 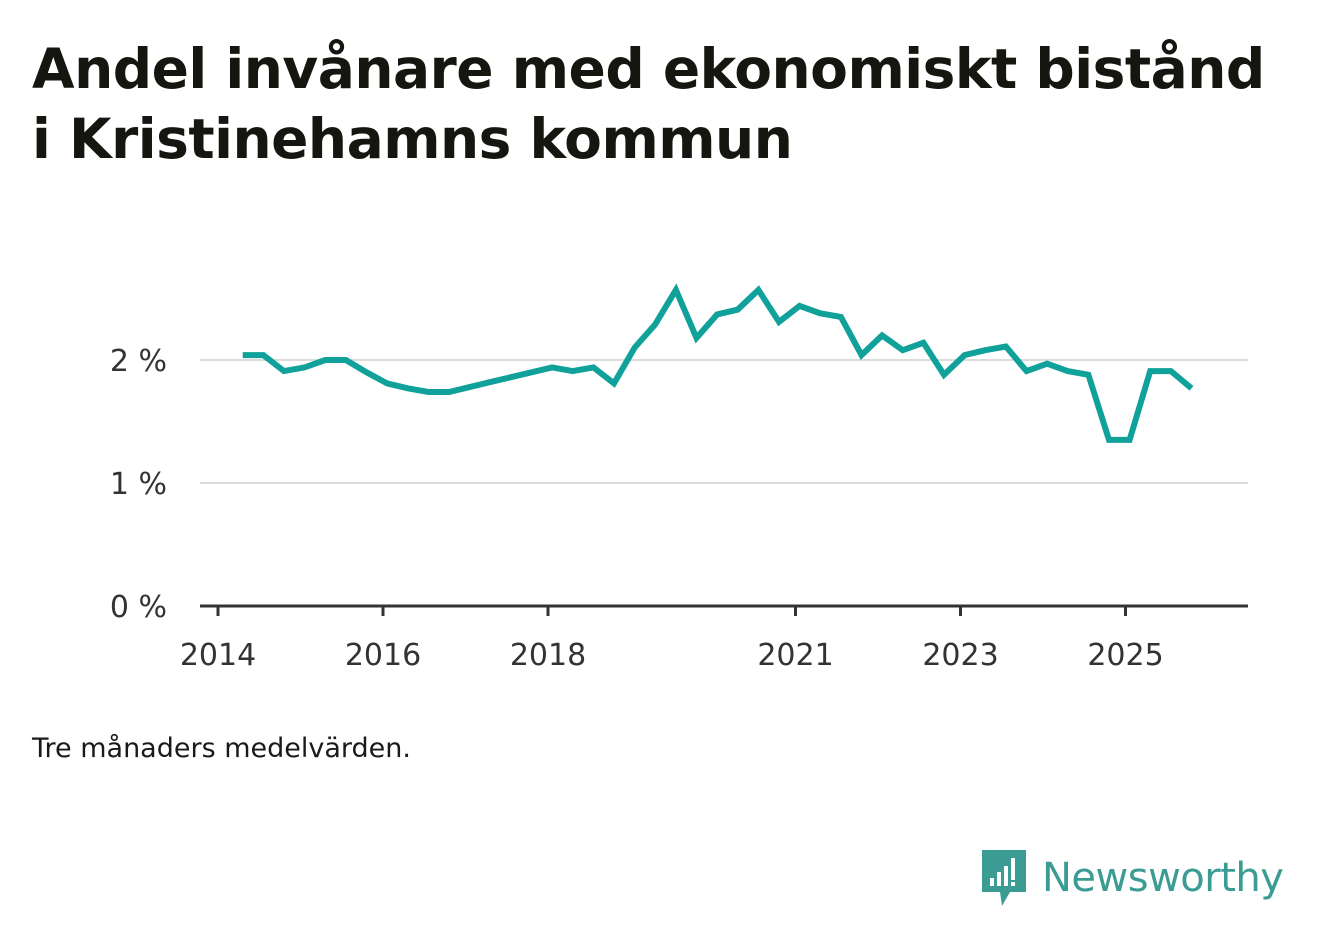 I want to click on x-tick-label: 2016, so click(x=383, y=655).